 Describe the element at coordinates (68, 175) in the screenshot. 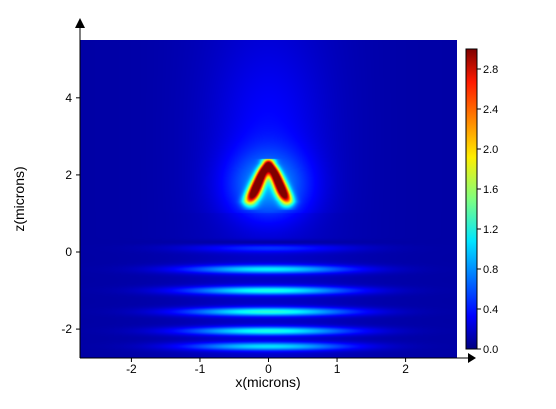

I see `y-tick-label: 2` at that location.